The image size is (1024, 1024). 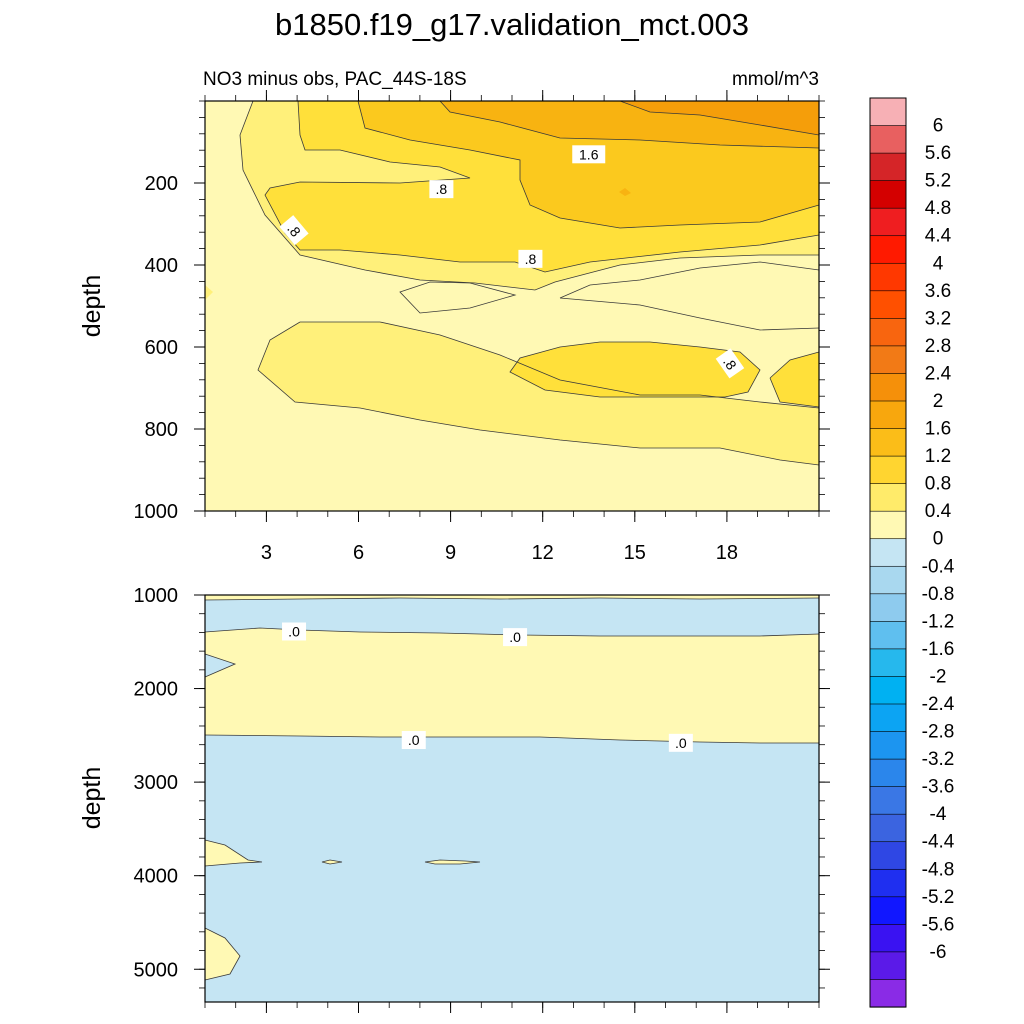 What do you see at coordinates (938, 566) in the screenshot?
I see `colorbar-label: -0.4` at bounding box center [938, 566].